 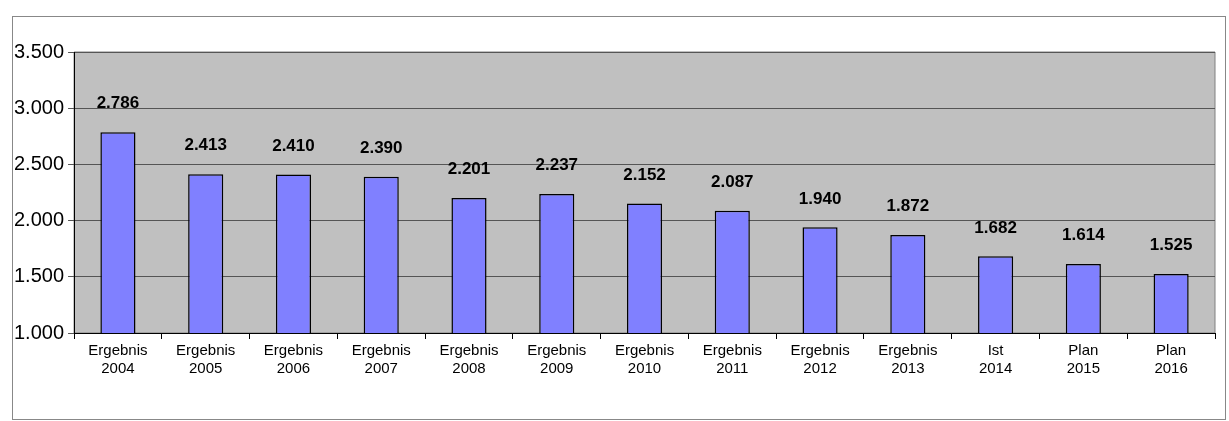 What do you see at coordinates (293, 359) in the screenshot?
I see `x-tick-label: Ergebnis 2006` at bounding box center [293, 359].